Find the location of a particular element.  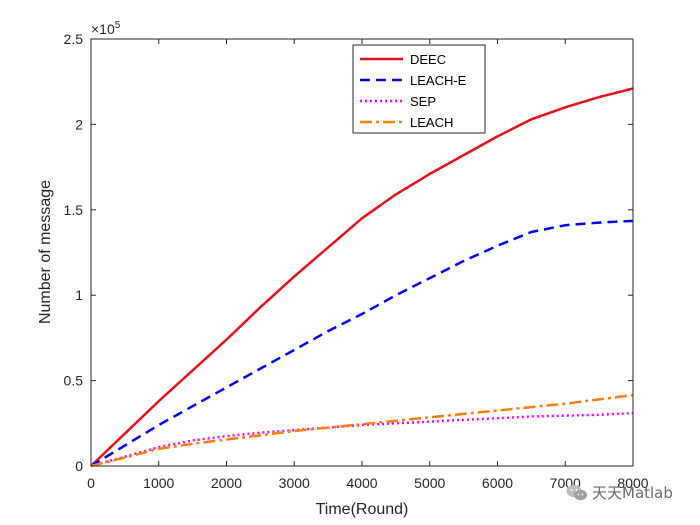

x-tick-label: 1000 is located at coordinates (158, 483).